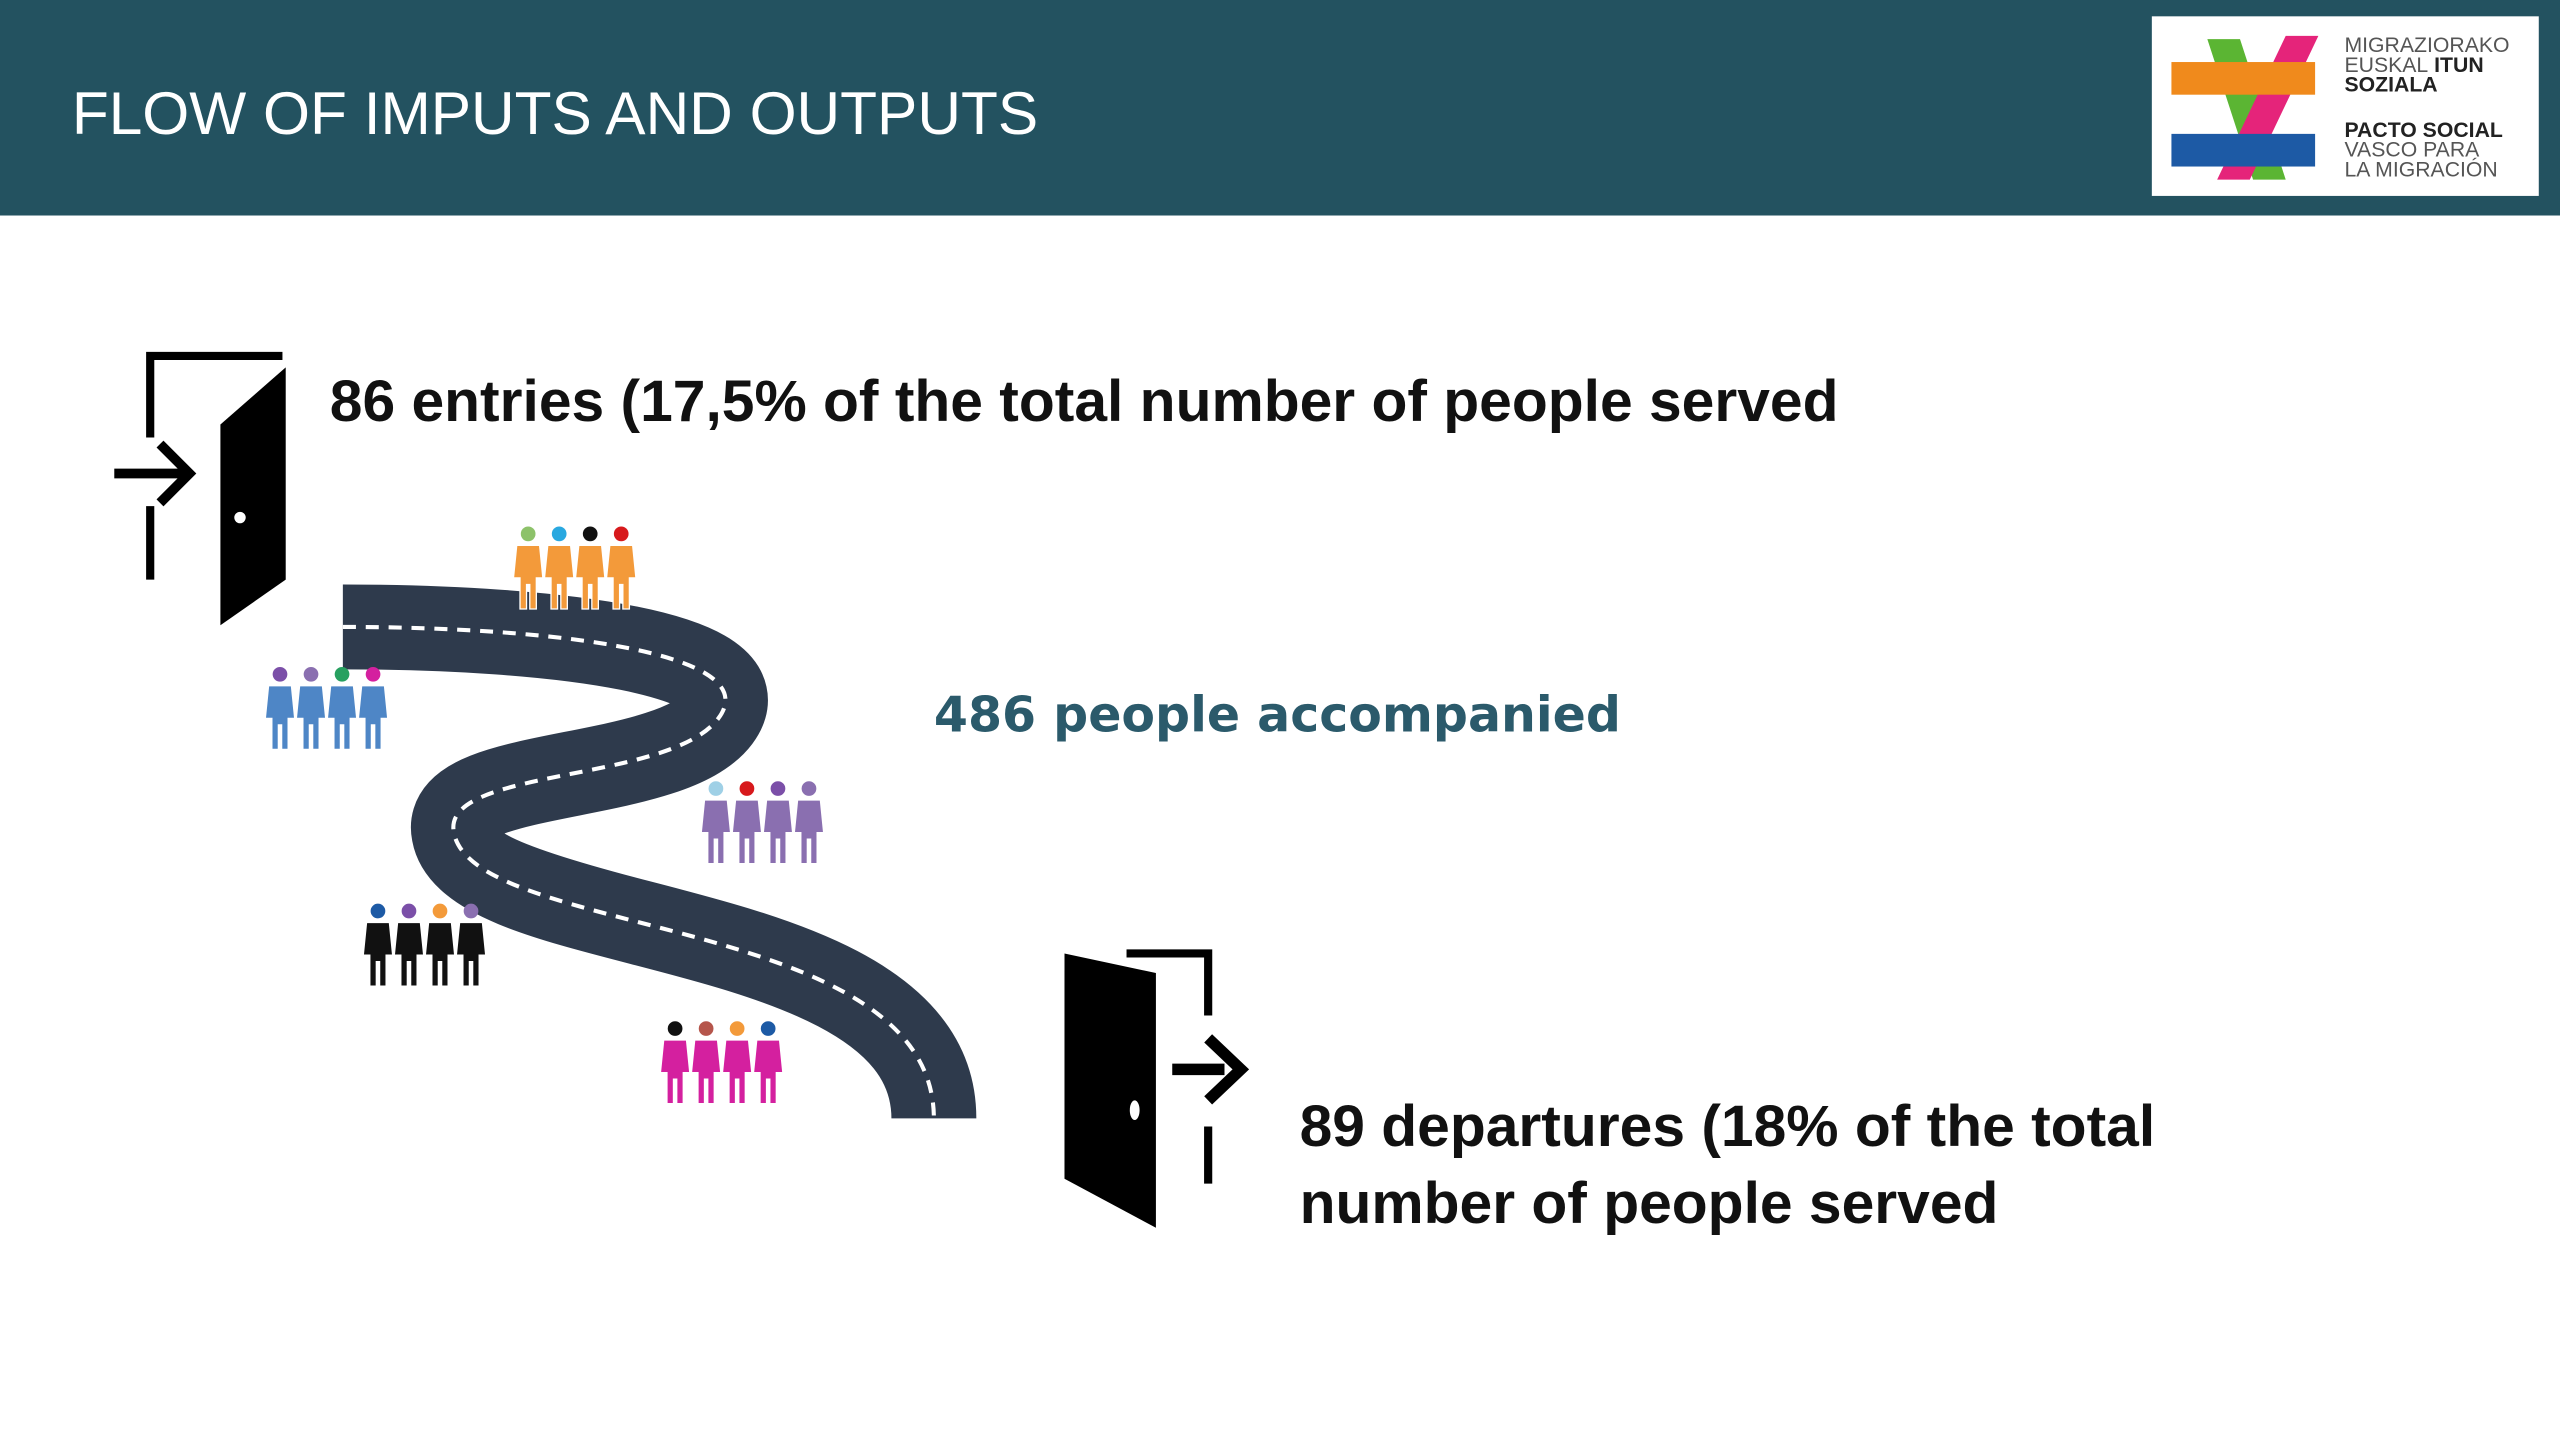 Image resolution: width=2560 pixels, height=1440 pixels. What do you see at coordinates (2423, 130) in the screenshot?
I see `logo-line: PACTO SOCIAL` at bounding box center [2423, 130].